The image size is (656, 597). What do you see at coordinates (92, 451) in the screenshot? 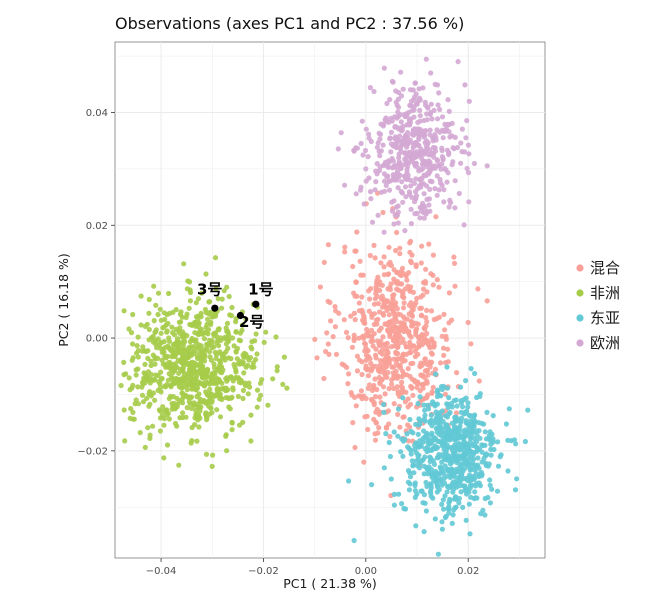
I see `y-tick-label: −0.02` at bounding box center [92, 451].